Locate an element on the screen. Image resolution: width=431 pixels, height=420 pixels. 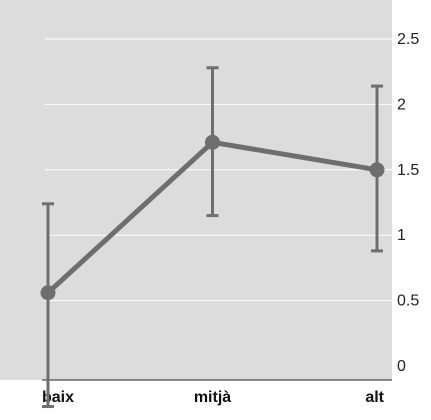
y-tick-label: 1 is located at coordinates (401, 235).